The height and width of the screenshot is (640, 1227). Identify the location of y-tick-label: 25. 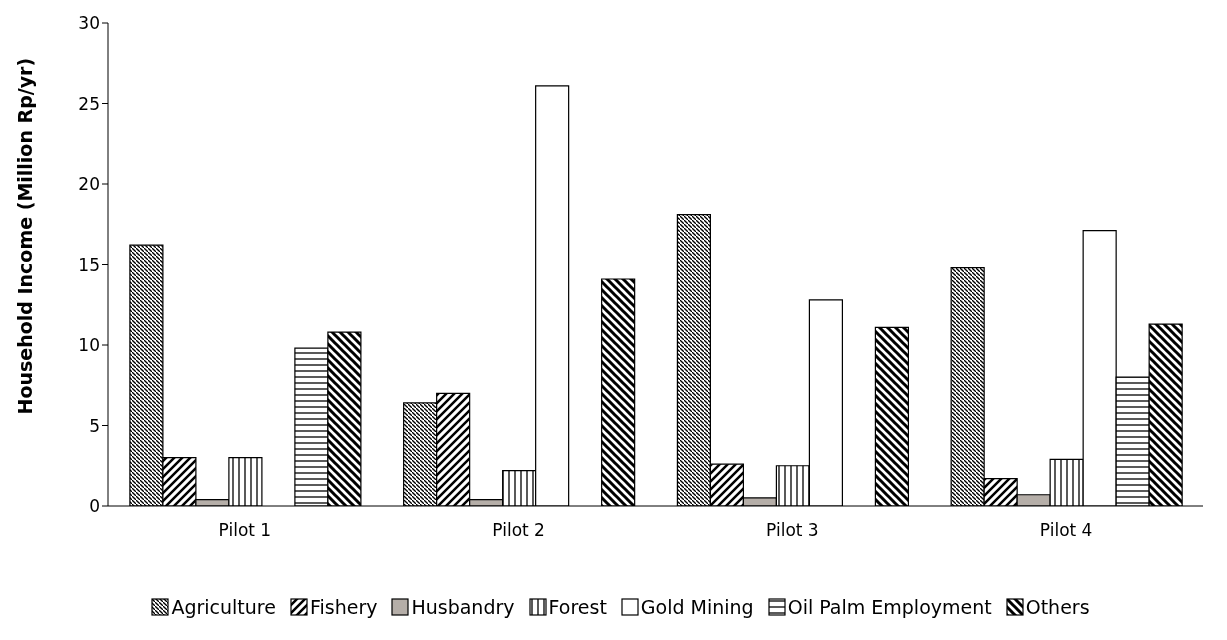
(89, 103).